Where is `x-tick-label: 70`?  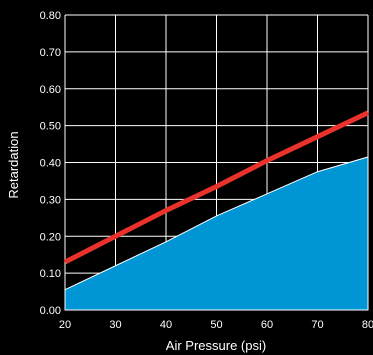
x-tick-label: 70 is located at coordinates (317, 325).